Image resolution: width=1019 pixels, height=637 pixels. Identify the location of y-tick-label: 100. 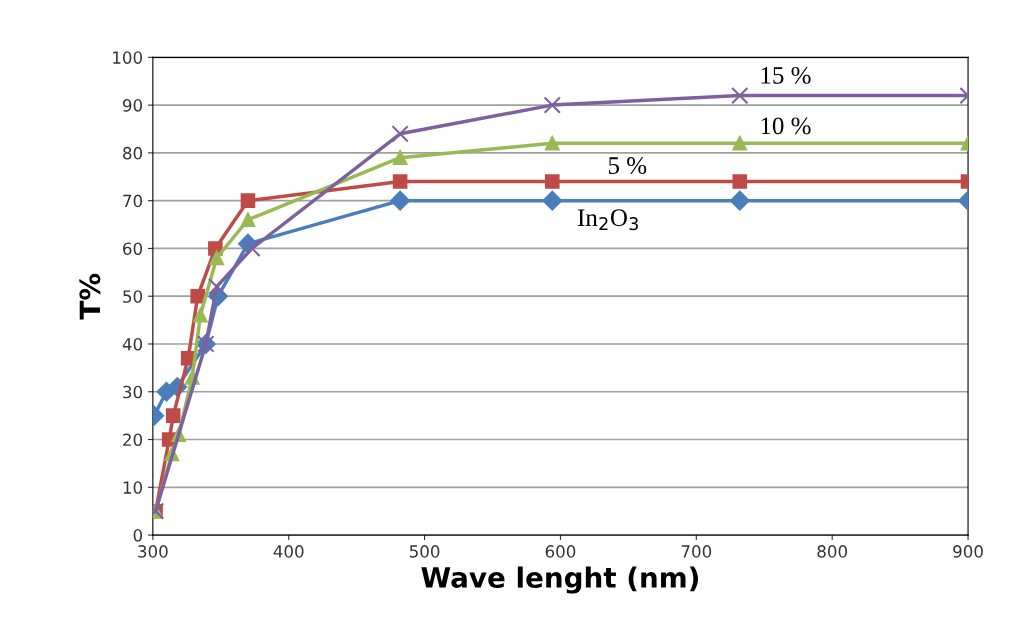
(128, 57).